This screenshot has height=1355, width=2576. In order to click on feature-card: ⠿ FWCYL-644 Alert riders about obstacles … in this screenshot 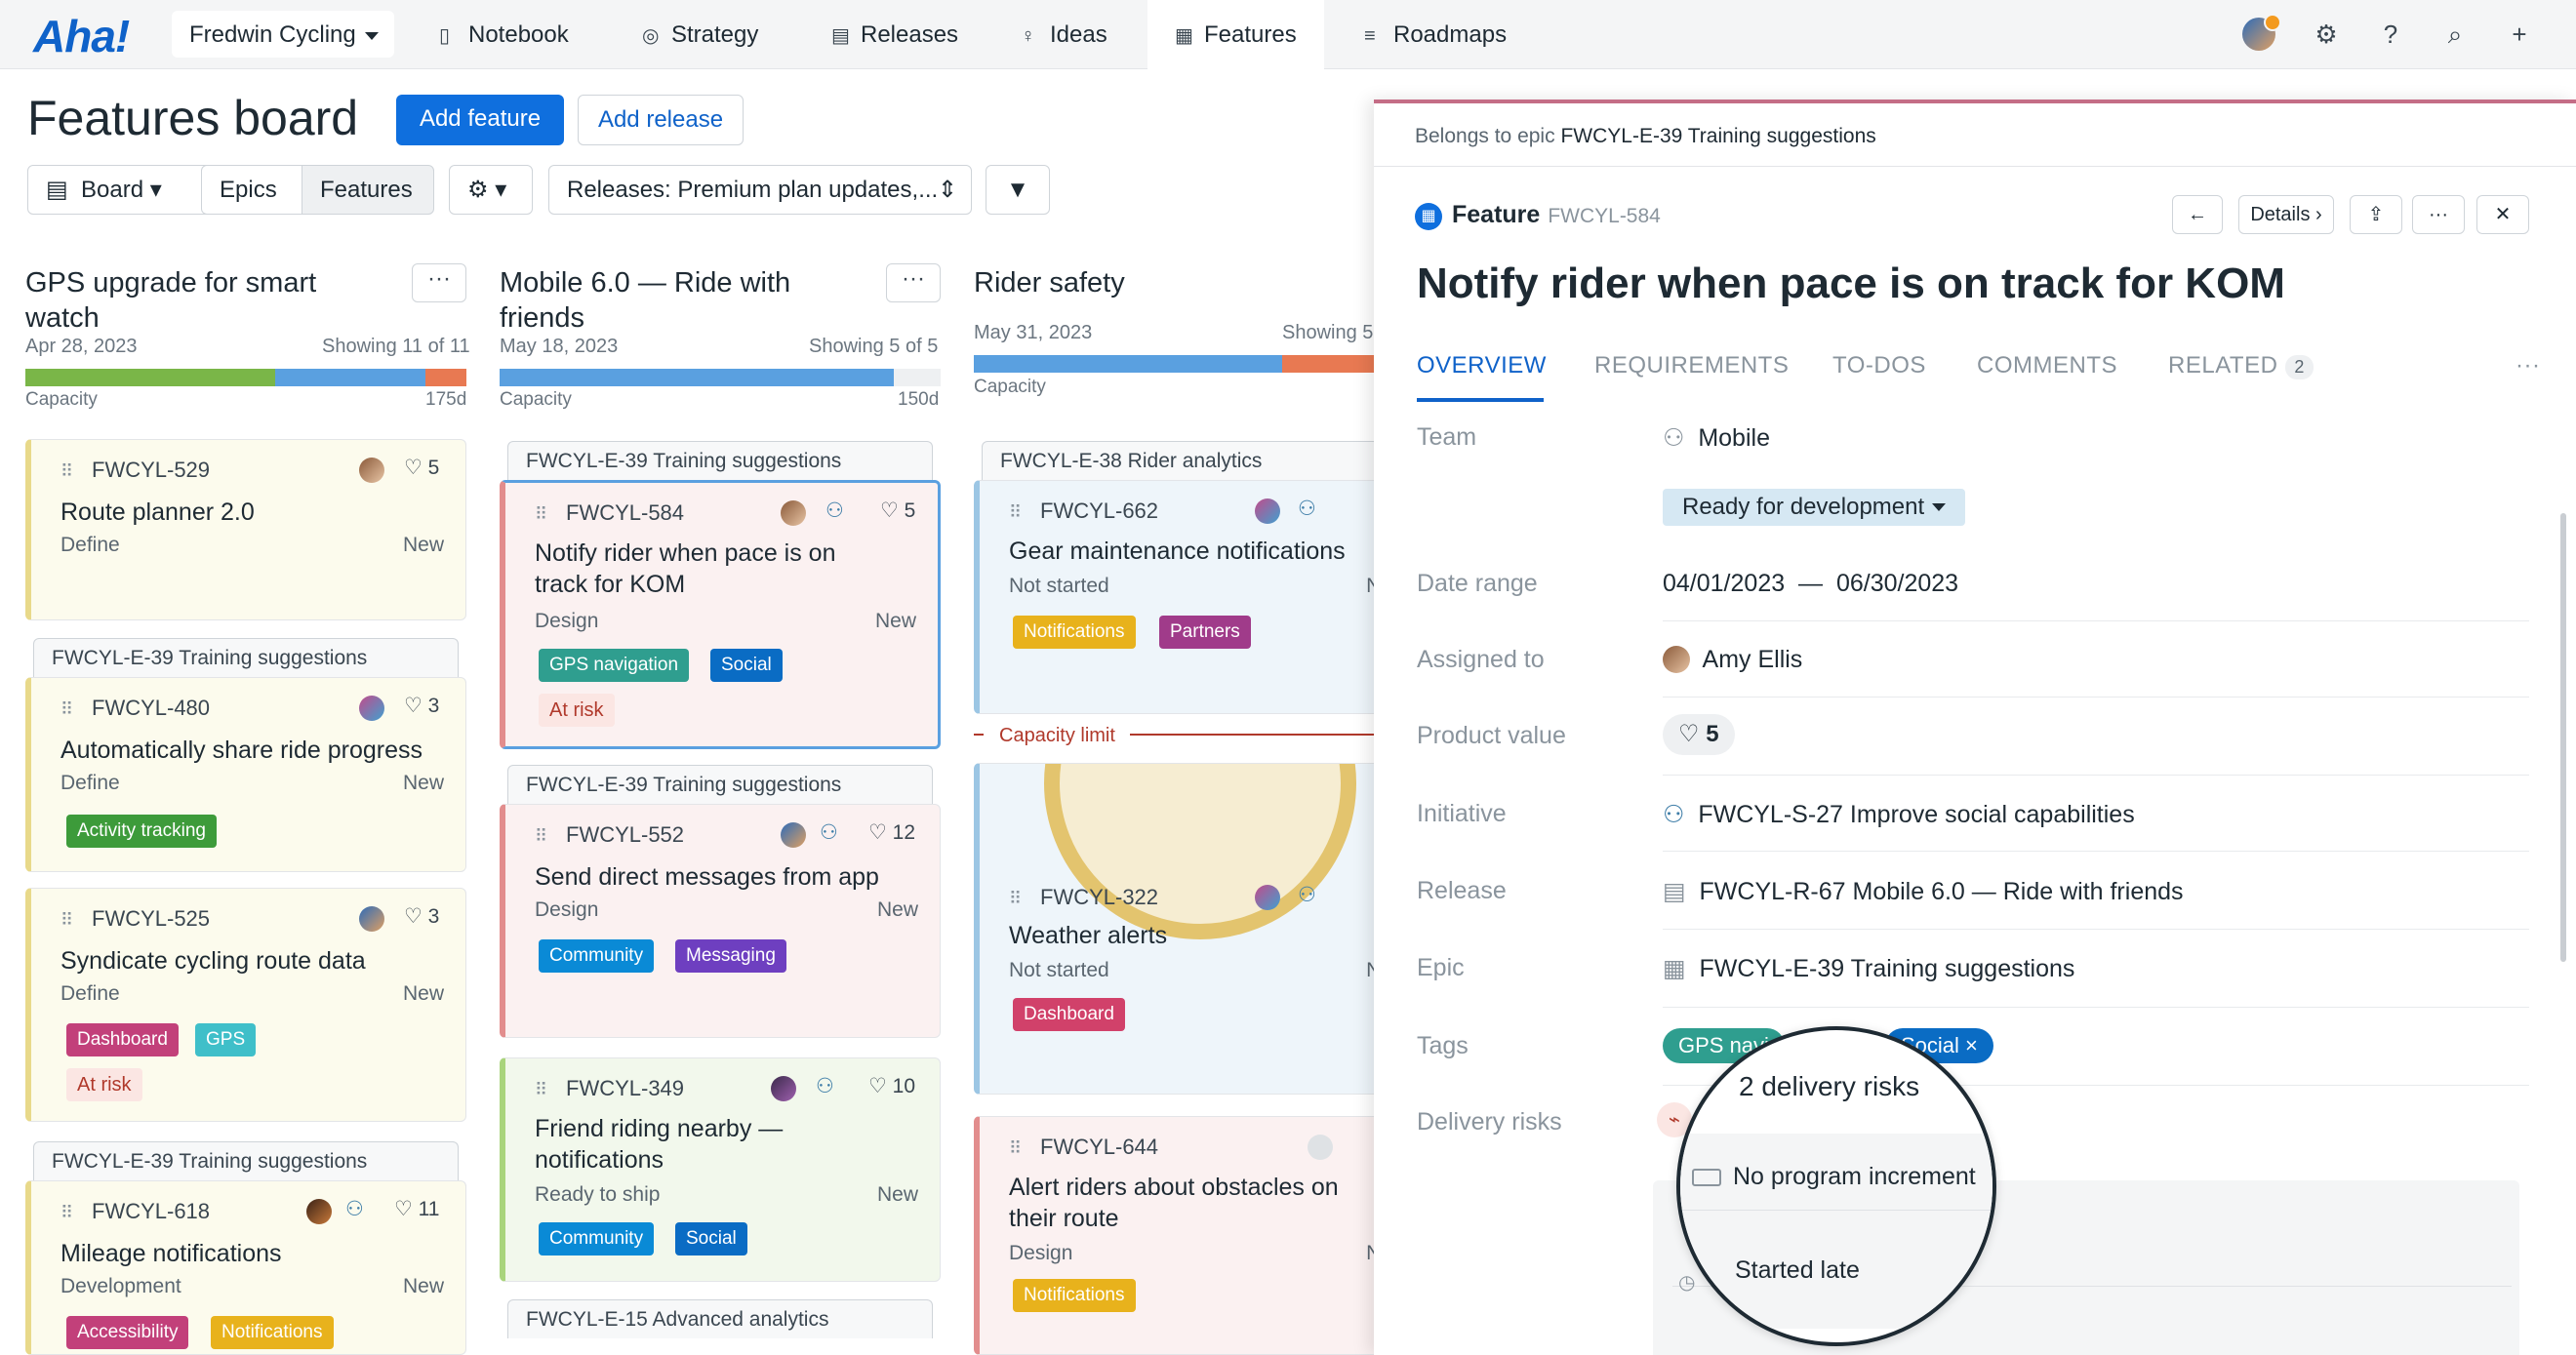, I will do `click(1183, 1236)`.